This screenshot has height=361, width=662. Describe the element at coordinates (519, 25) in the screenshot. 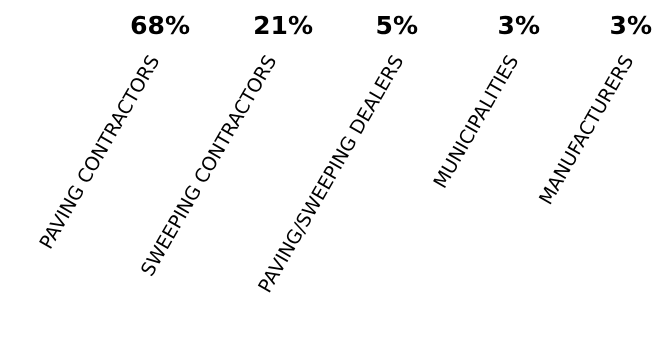

I see `value-label-municipalities: 3%` at that location.